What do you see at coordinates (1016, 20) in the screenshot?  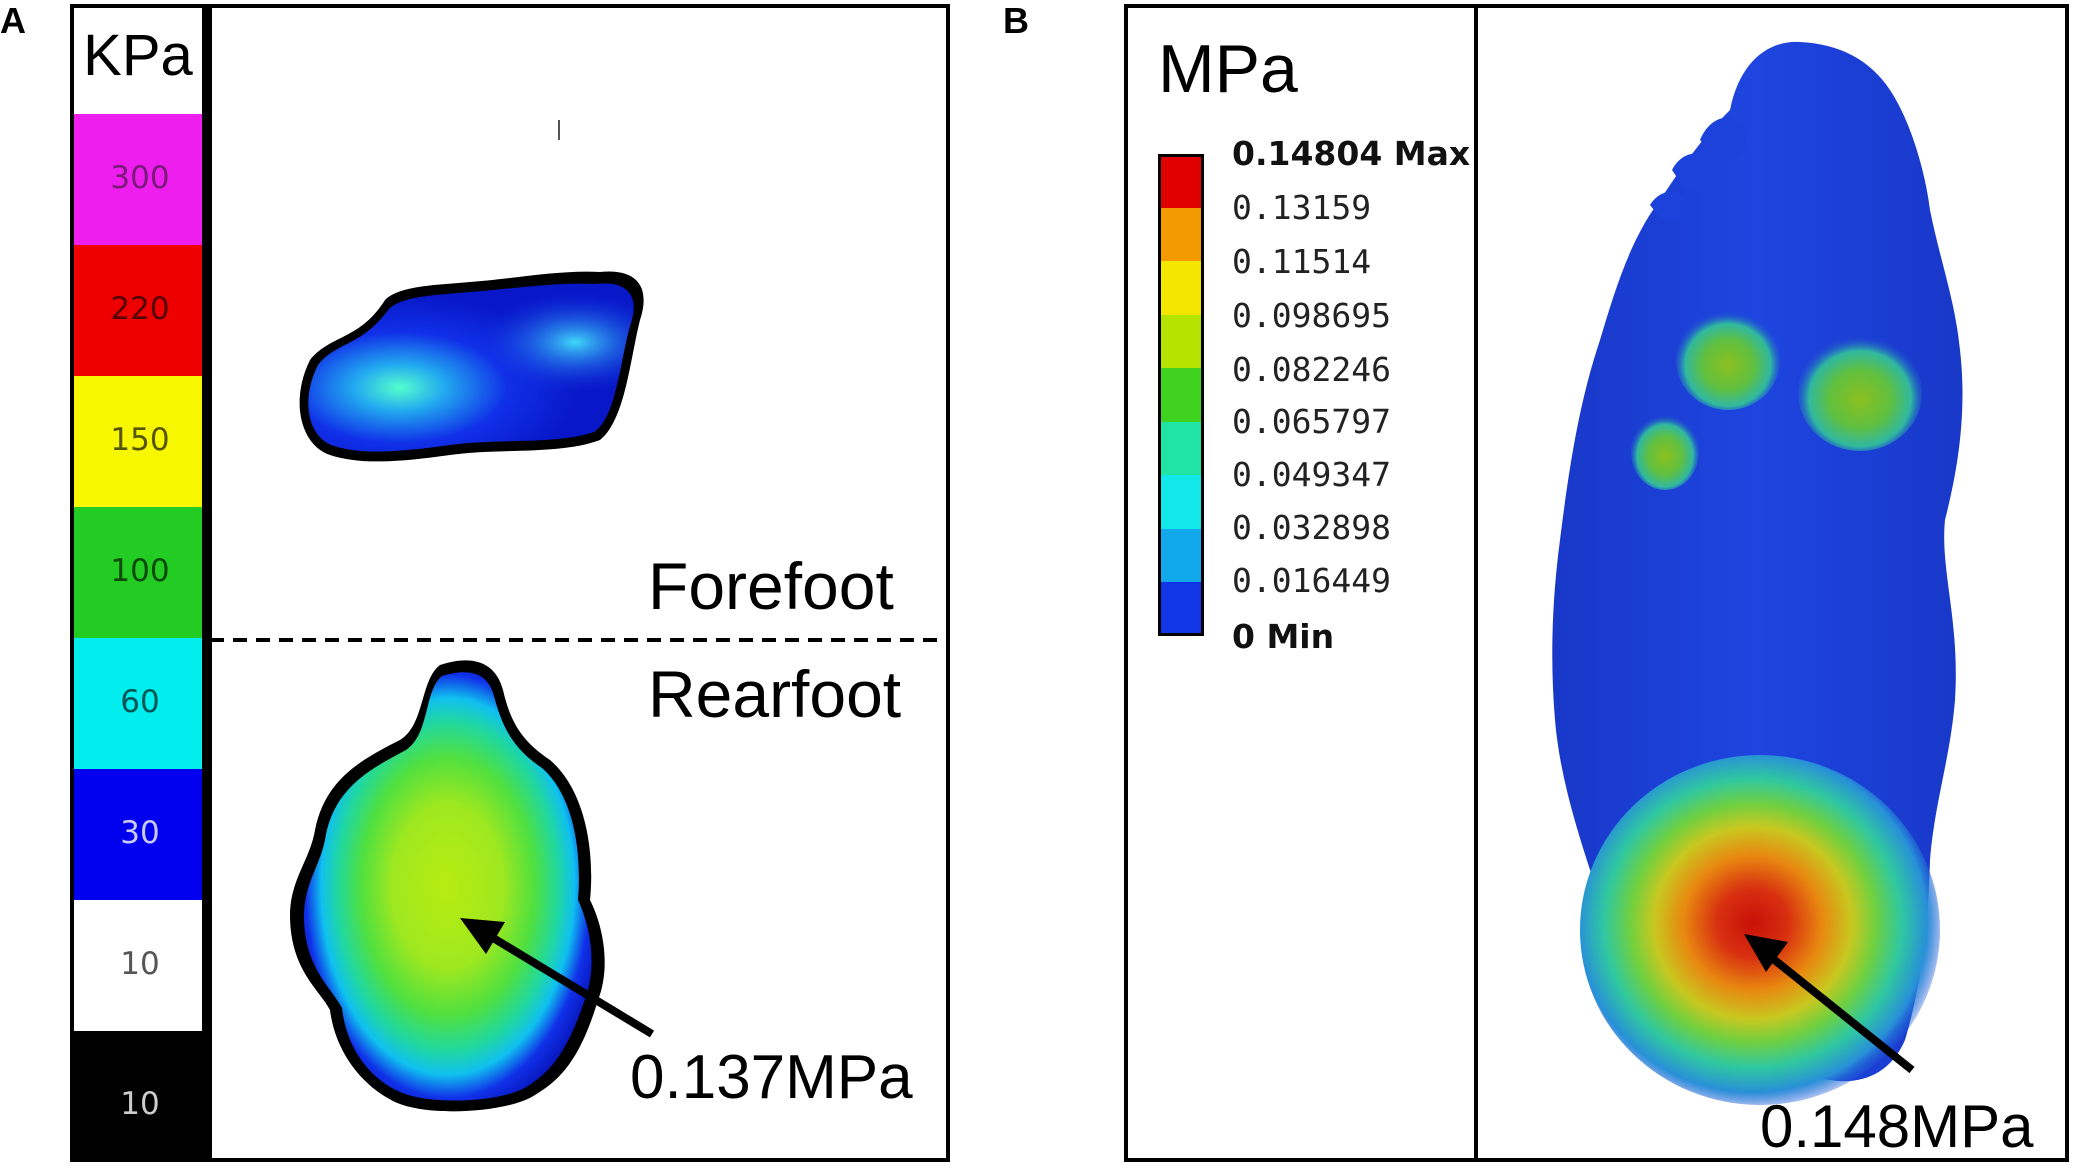 I see `panel-b-letter: B` at bounding box center [1016, 20].